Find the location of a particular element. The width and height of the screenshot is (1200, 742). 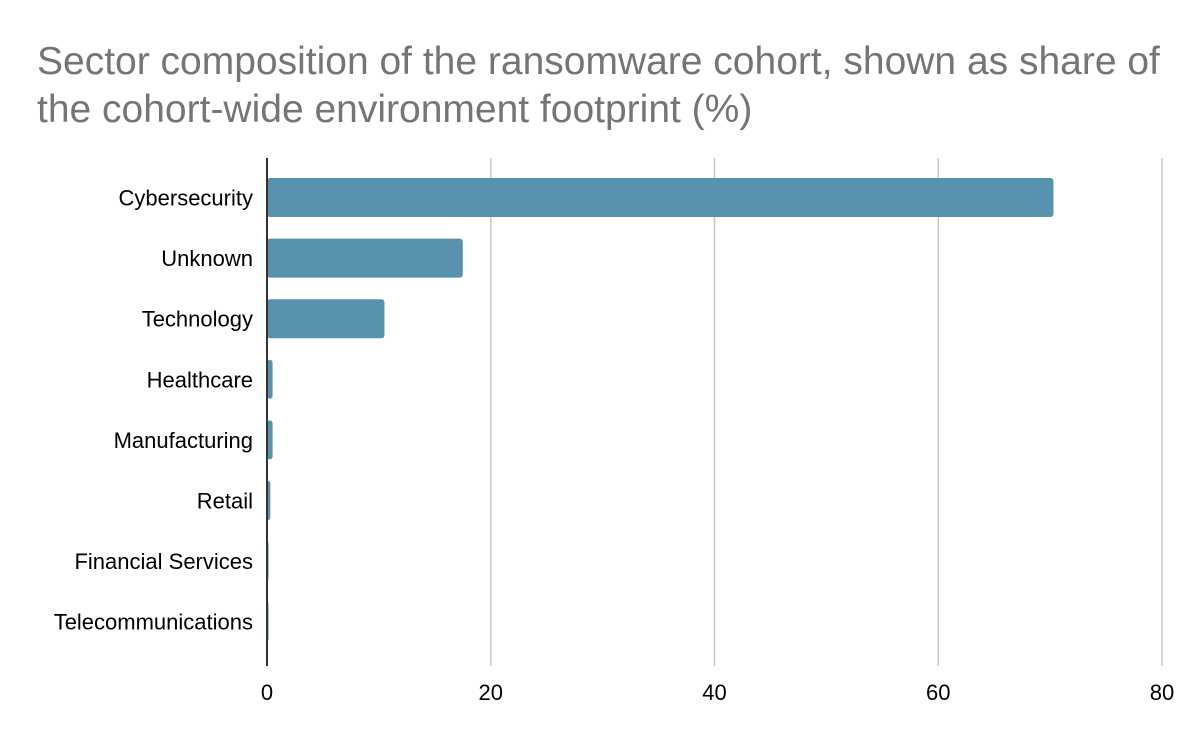

category-label: Telecommunications is located at coordinates (153, 622).